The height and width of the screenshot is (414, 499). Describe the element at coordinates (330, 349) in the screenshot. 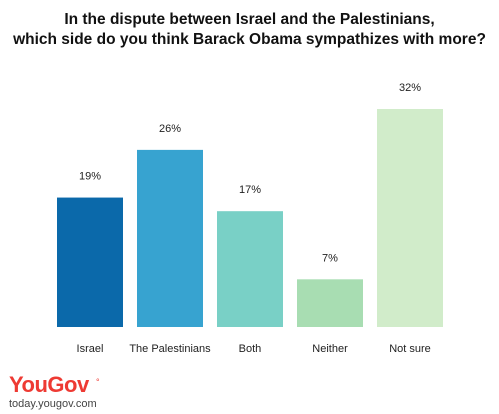

I see `category-label-neither: Neither` at that location.